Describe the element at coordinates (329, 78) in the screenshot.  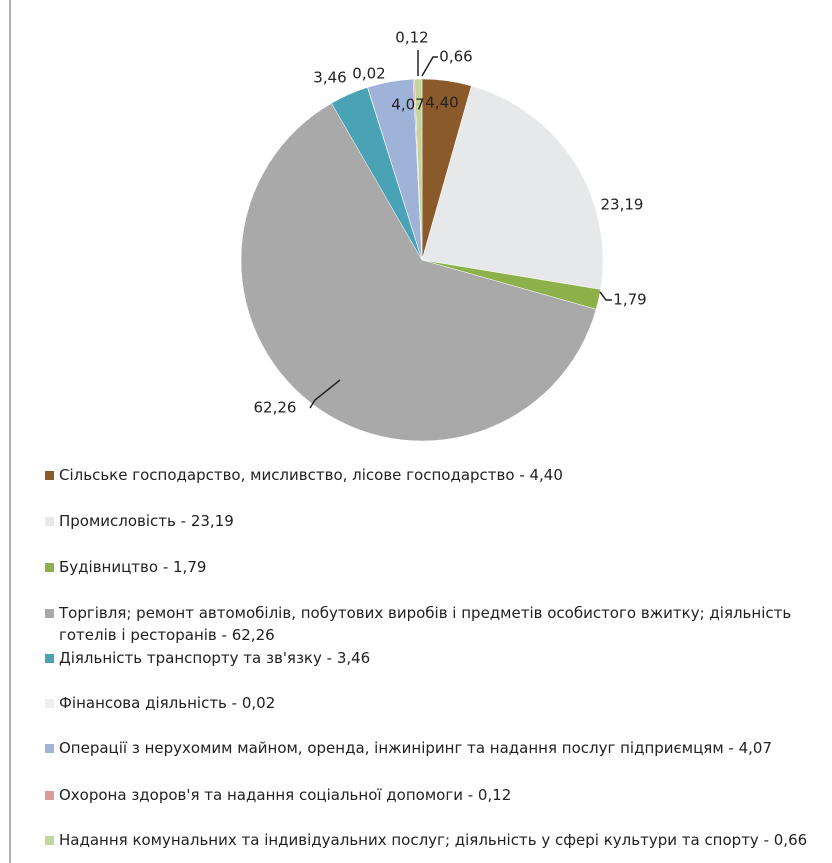
I see `data-label: 3,46` at that location.